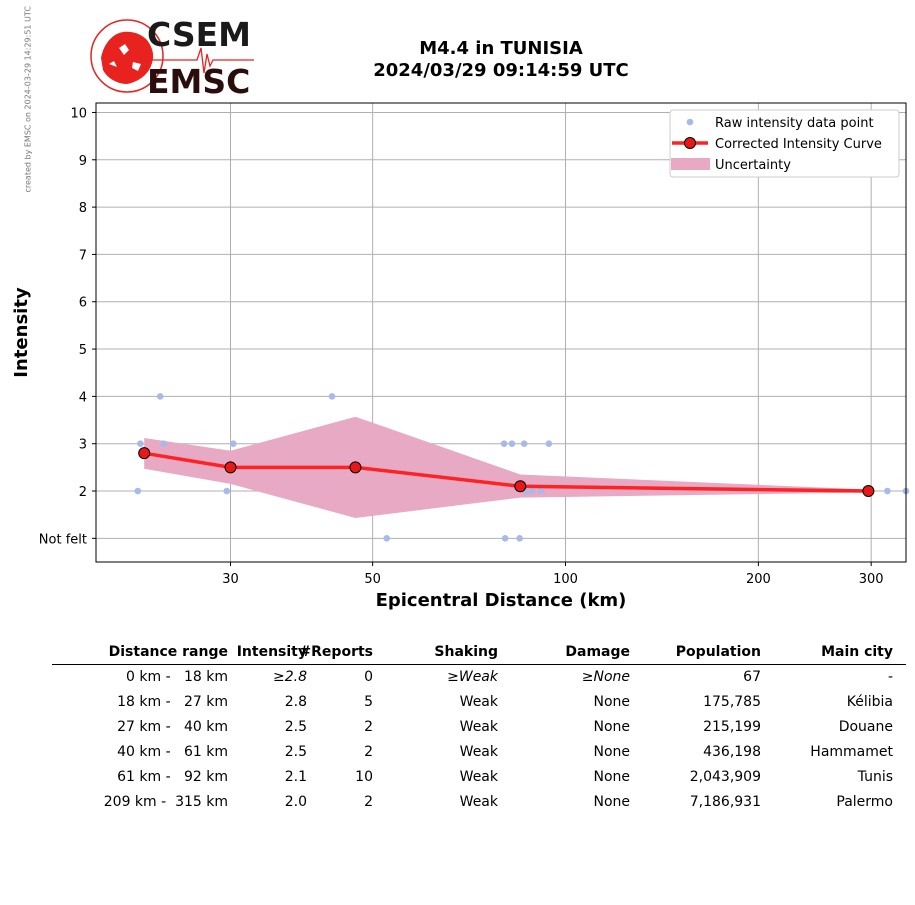 This screenshot has width=915, height=905. I want to click on logo-text-emsc: EMSC, so click(198, 80).